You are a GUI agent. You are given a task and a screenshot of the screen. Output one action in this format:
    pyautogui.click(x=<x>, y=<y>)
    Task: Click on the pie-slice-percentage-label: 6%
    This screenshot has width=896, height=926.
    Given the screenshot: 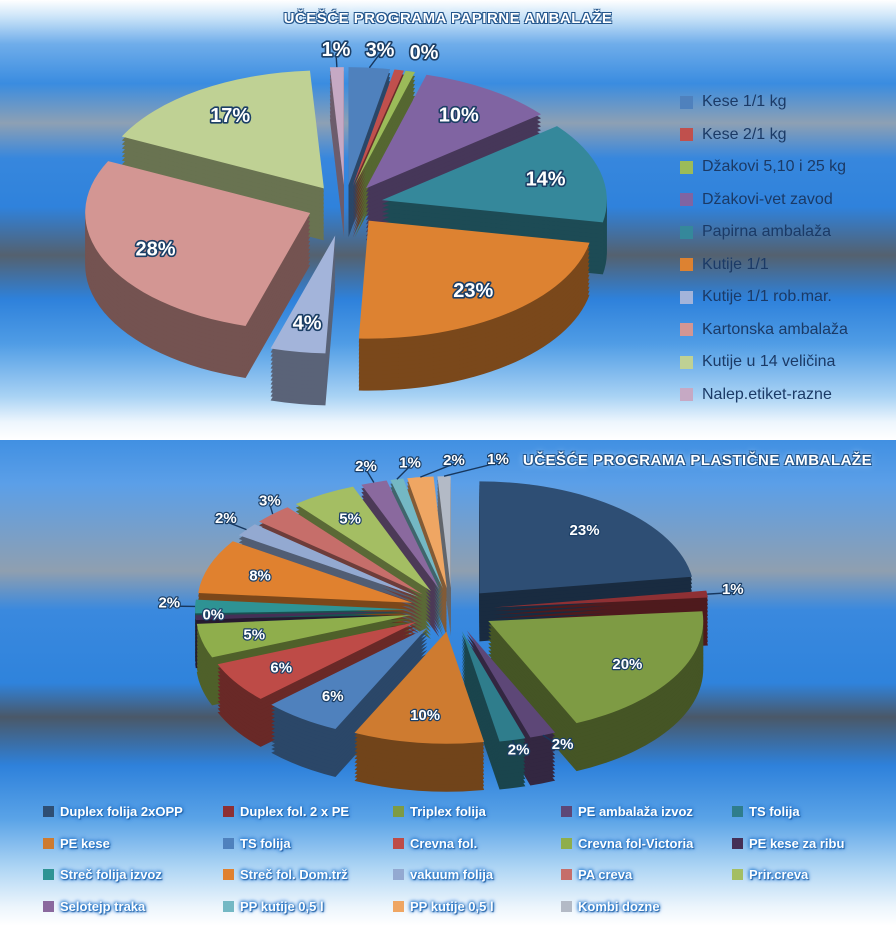 What is the action you would take?
    pyautogui.click(x=281, y=668)
    